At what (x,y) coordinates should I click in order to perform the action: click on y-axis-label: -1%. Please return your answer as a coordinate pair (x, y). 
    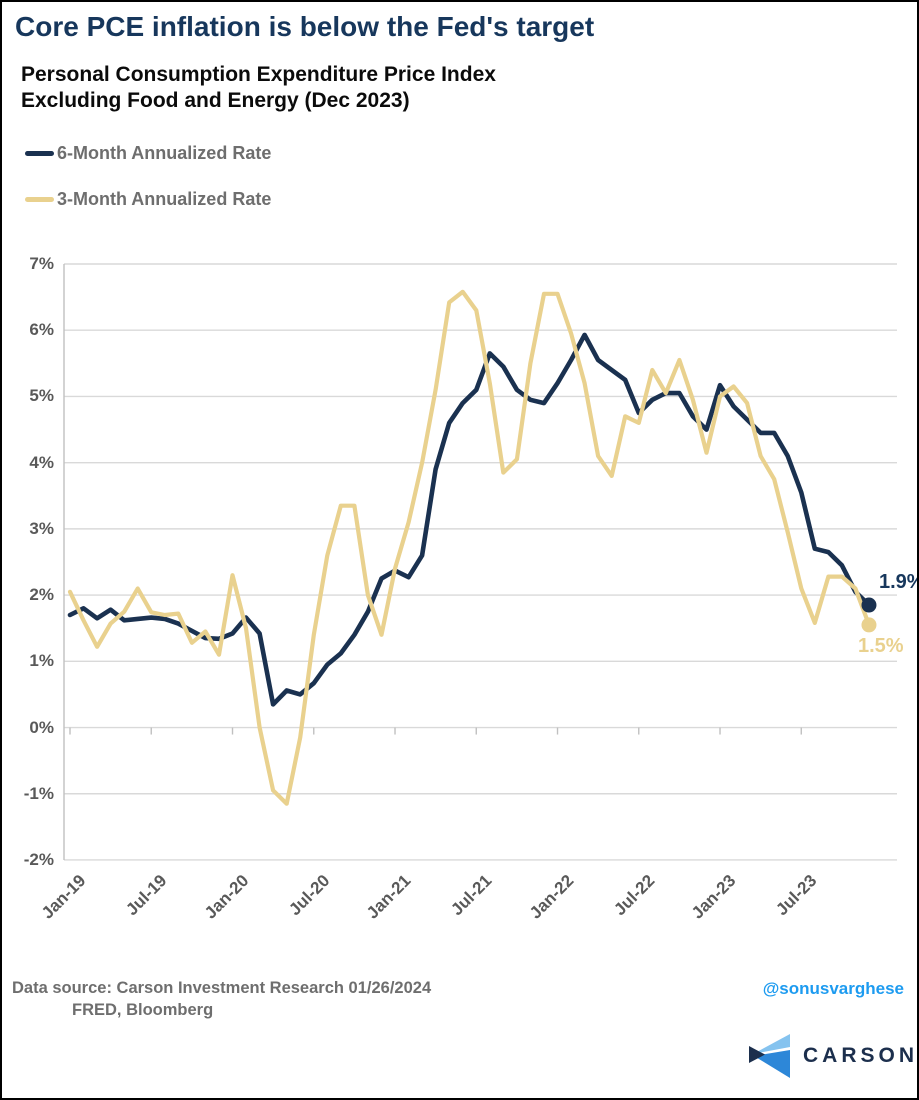
    Looking at the image, I should click on (38, 793).